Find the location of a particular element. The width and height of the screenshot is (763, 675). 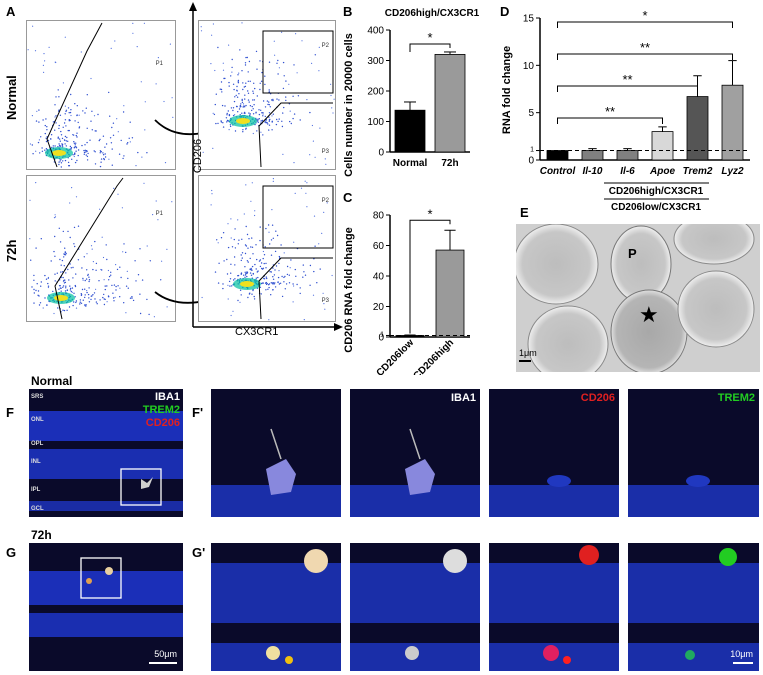

label-trem2: TREM2 is located at coordinates (161, 410).